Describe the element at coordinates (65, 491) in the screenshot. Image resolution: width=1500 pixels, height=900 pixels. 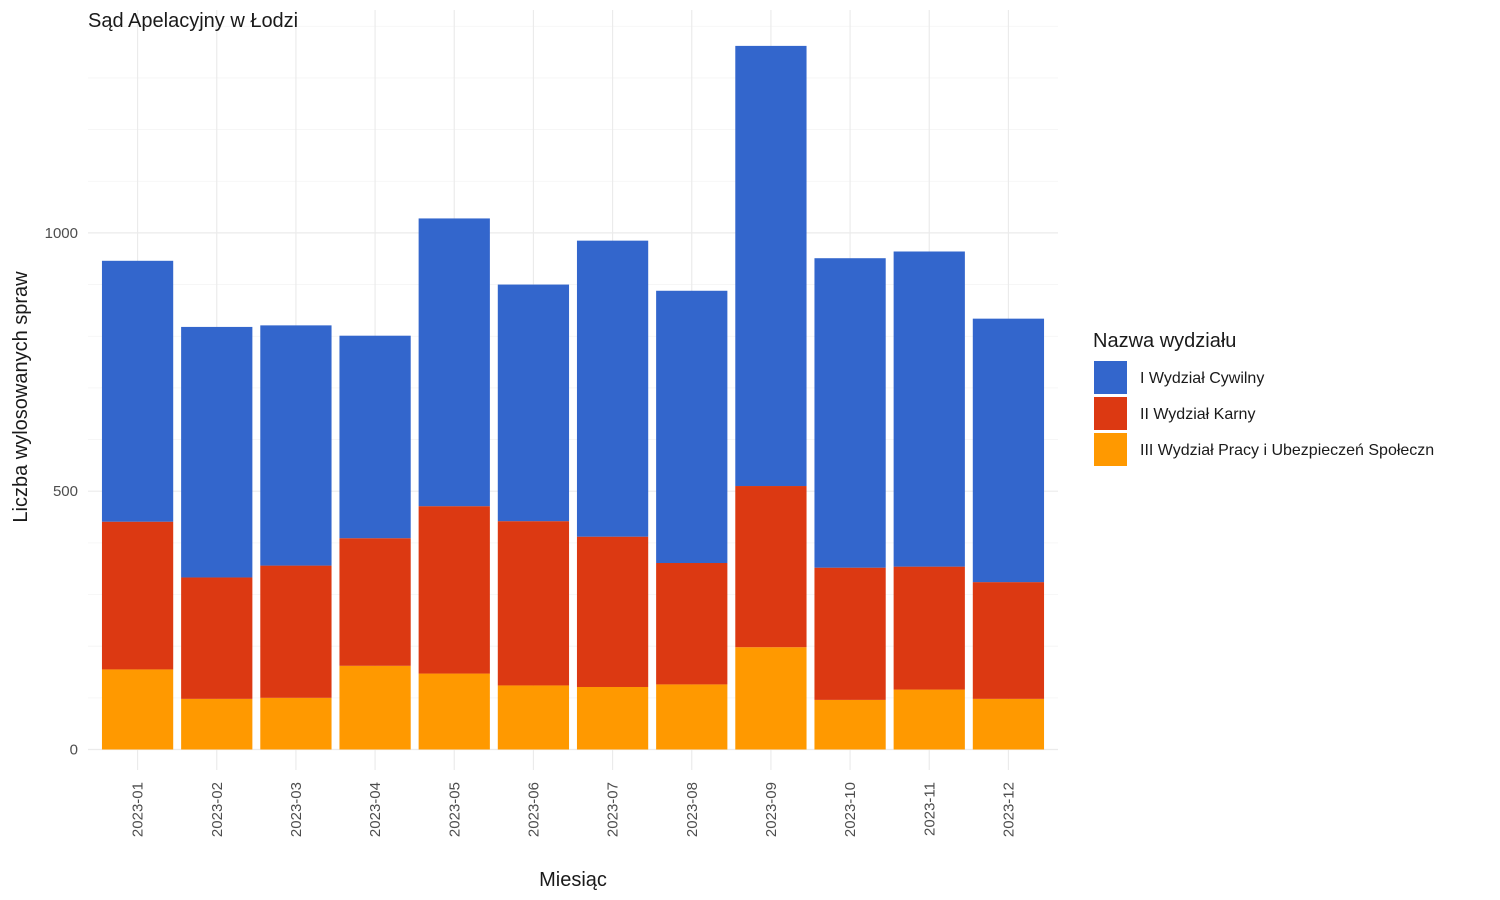
I see `y-tick-label: 500` at that location.